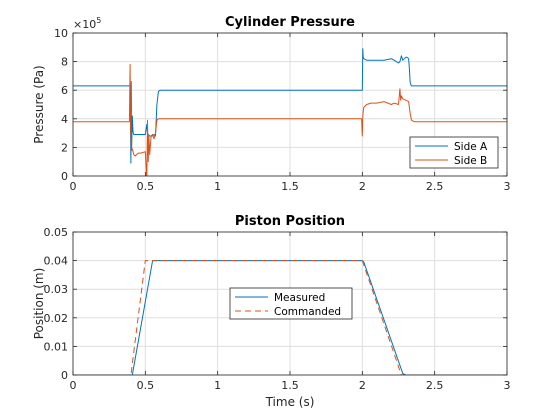  Describe the element at coordinates (56, 261) in the screenshot. I see `y-tick-label: 0.04` at that location.